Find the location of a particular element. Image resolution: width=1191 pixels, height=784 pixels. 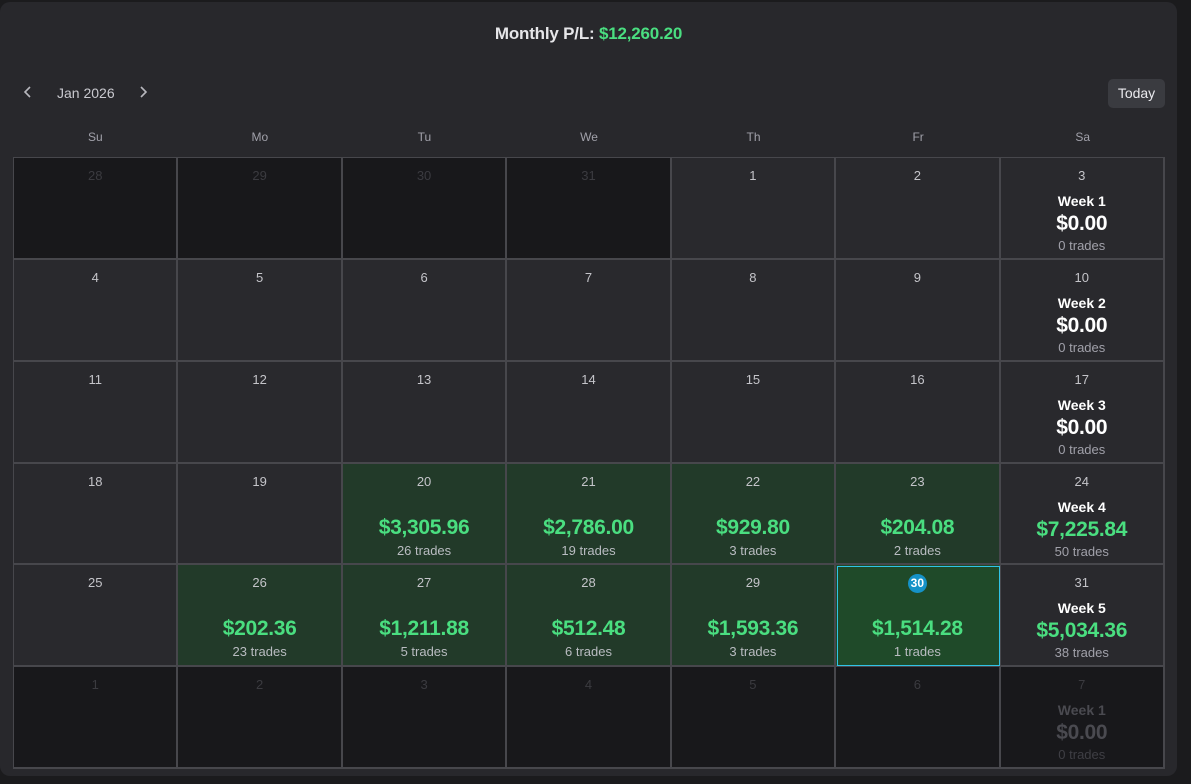

day-cell: 18 is located at coordinates (96, 514).